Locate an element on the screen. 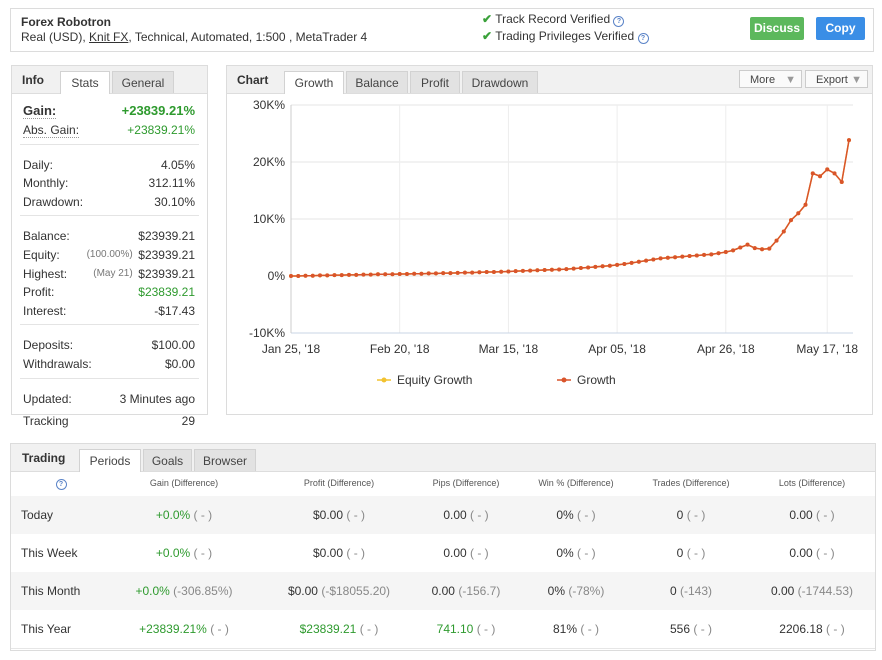 This screenshot has height=660, width=882. check-icon: ✔ is located at coordinates (487, 19).